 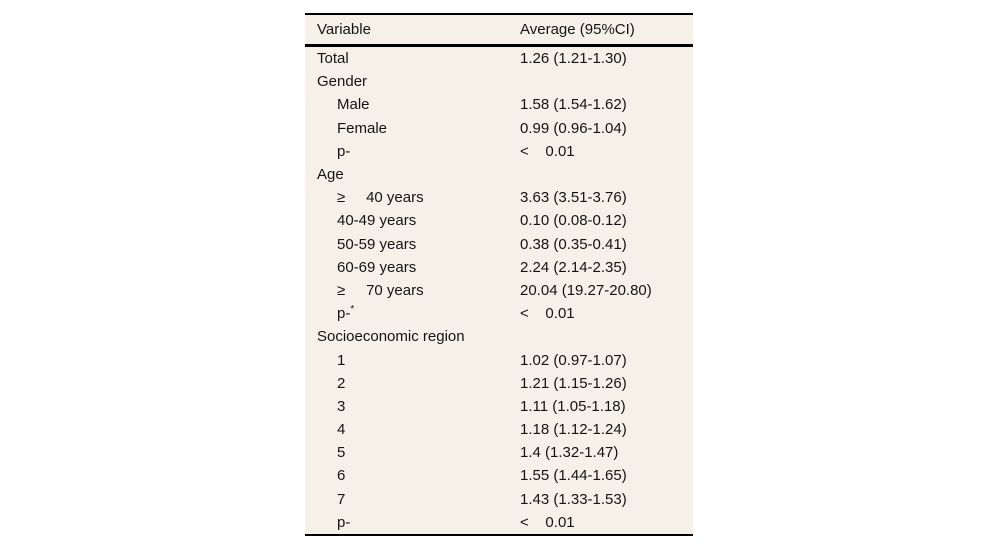 I want to click on row-label-text: Gender, so click(x=342, y=82).